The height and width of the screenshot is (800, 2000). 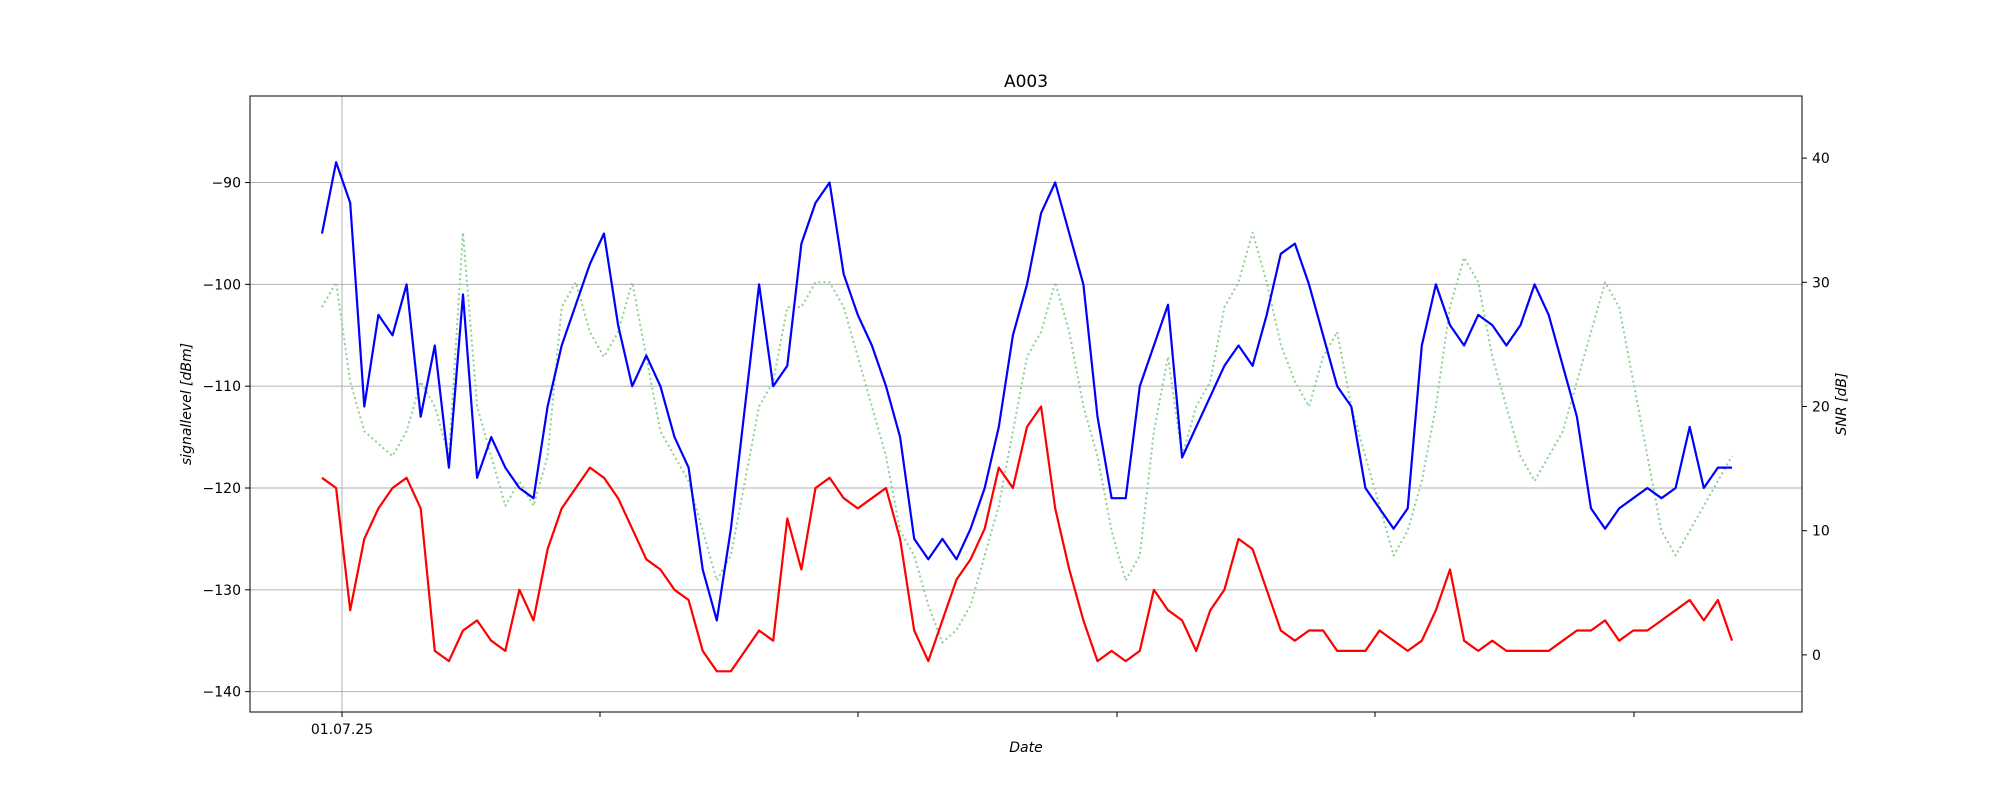 What do you see at coordinates (342, 730) in the screenshot?
I see `x-tick-label: 01.07.25` at bounding box center [342, 730].